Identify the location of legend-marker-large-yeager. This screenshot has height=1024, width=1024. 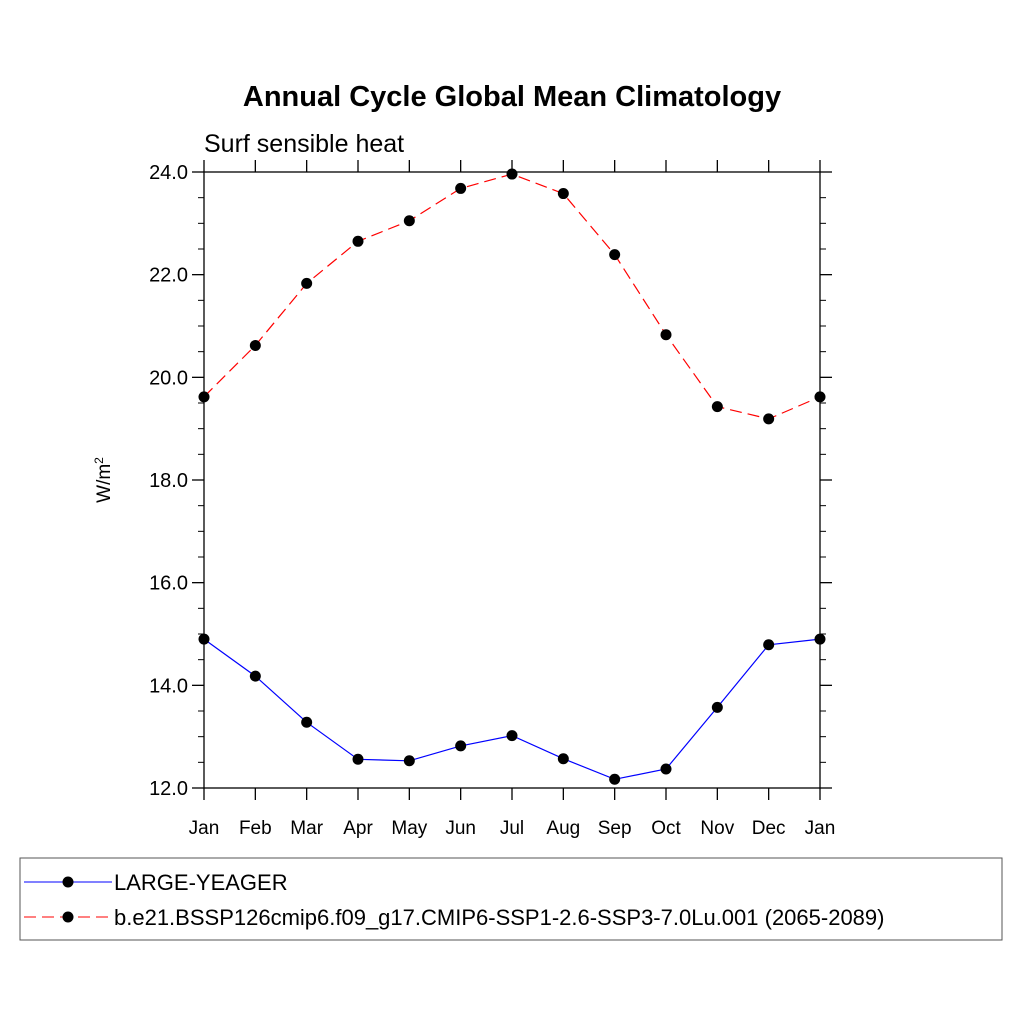
(68, 882).